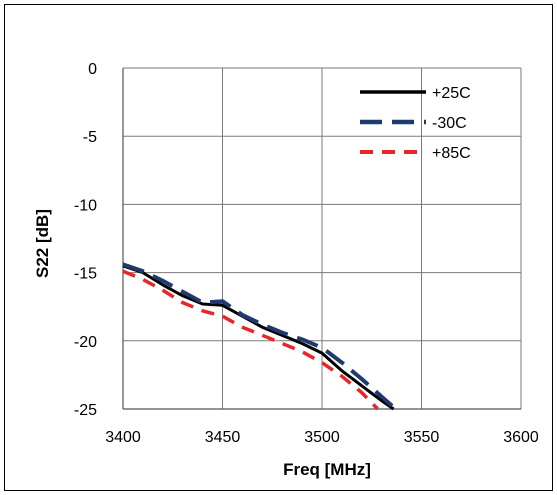  What do you see at coordinates (250, 340) in the screenshot?
I see `series-line-85c` at bounding box center [250, 340].